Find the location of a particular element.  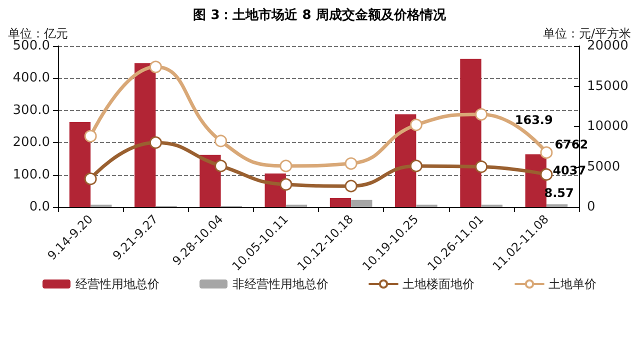

y2-tick-label: 5000 is located at coordinates (603, 166).